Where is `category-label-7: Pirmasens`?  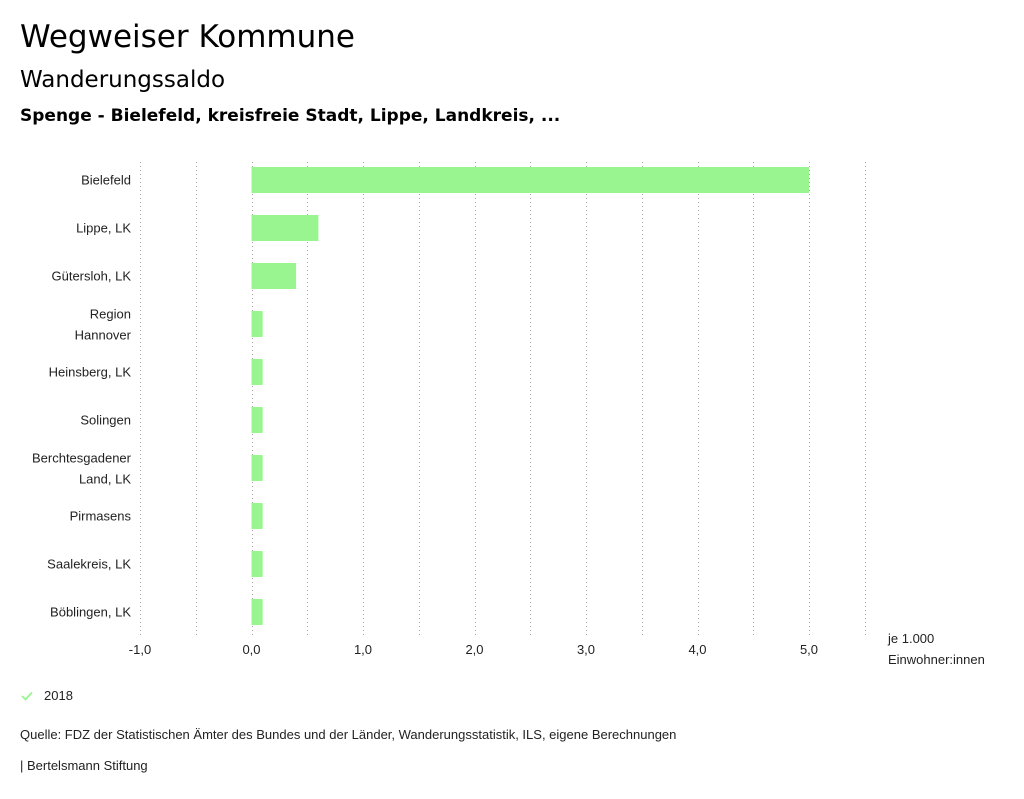
category-label-7: Pirmasens is located at coordinates (101, 516).